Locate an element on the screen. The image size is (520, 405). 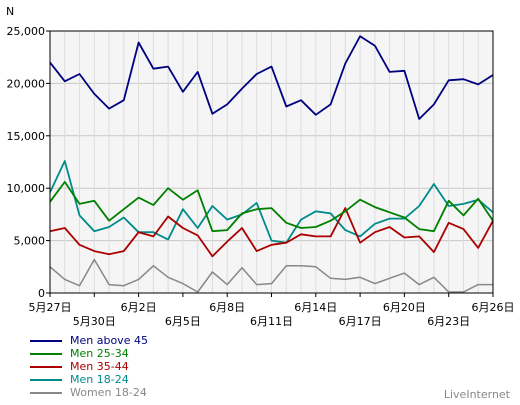
y-axis-label: N is located at coordinates (10, 11).